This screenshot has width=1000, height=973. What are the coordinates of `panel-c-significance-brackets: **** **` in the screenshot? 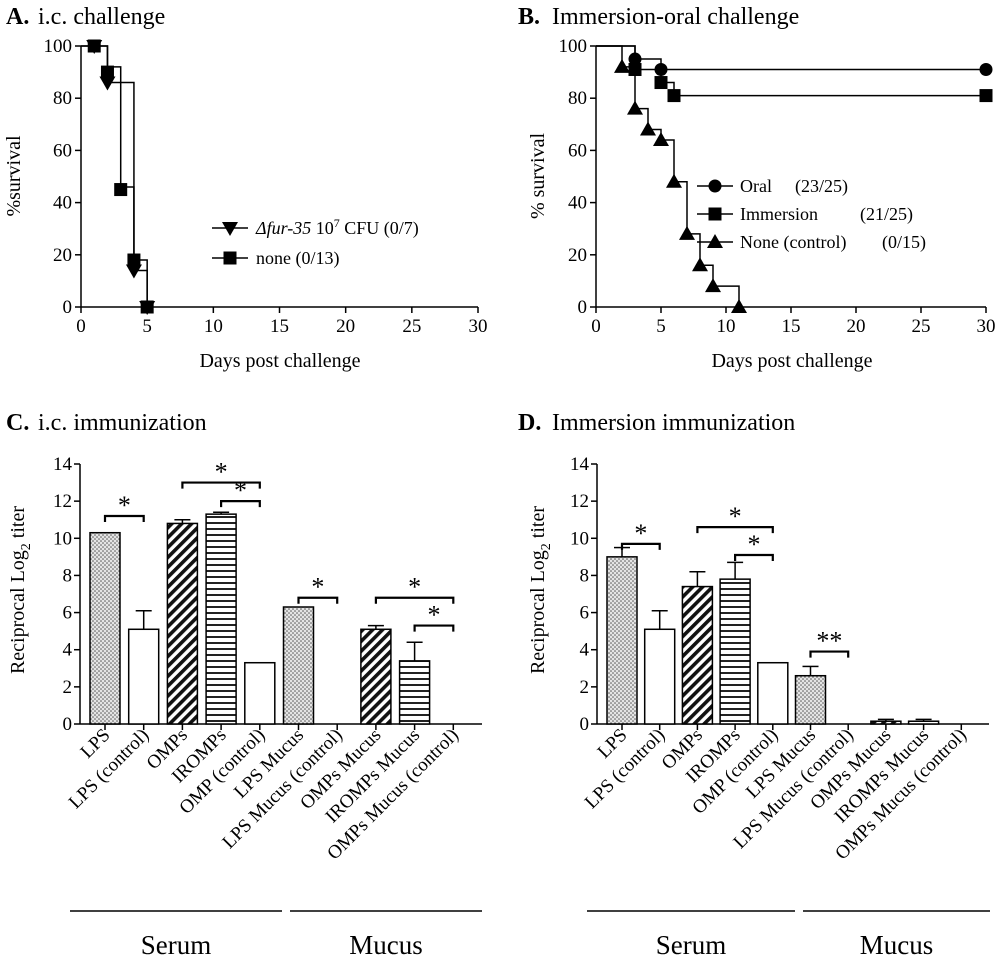 It's located at (279, 545).